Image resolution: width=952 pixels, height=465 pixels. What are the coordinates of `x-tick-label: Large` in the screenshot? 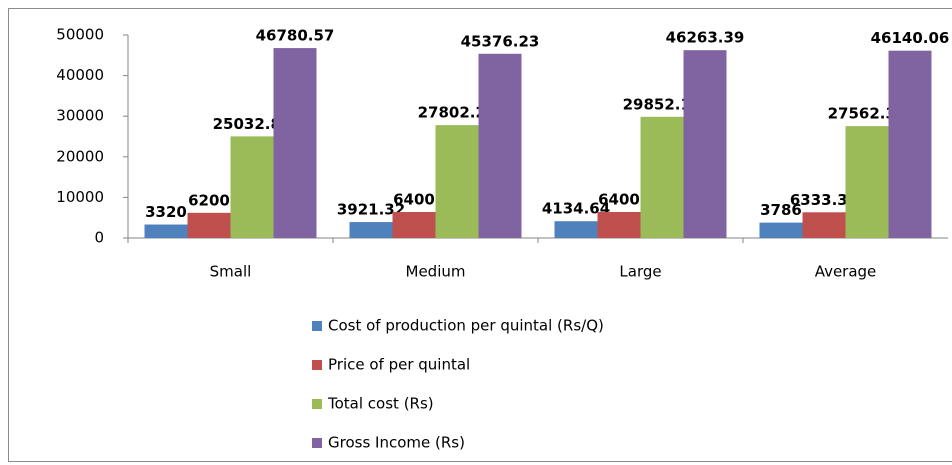 It's located at (640, 272).